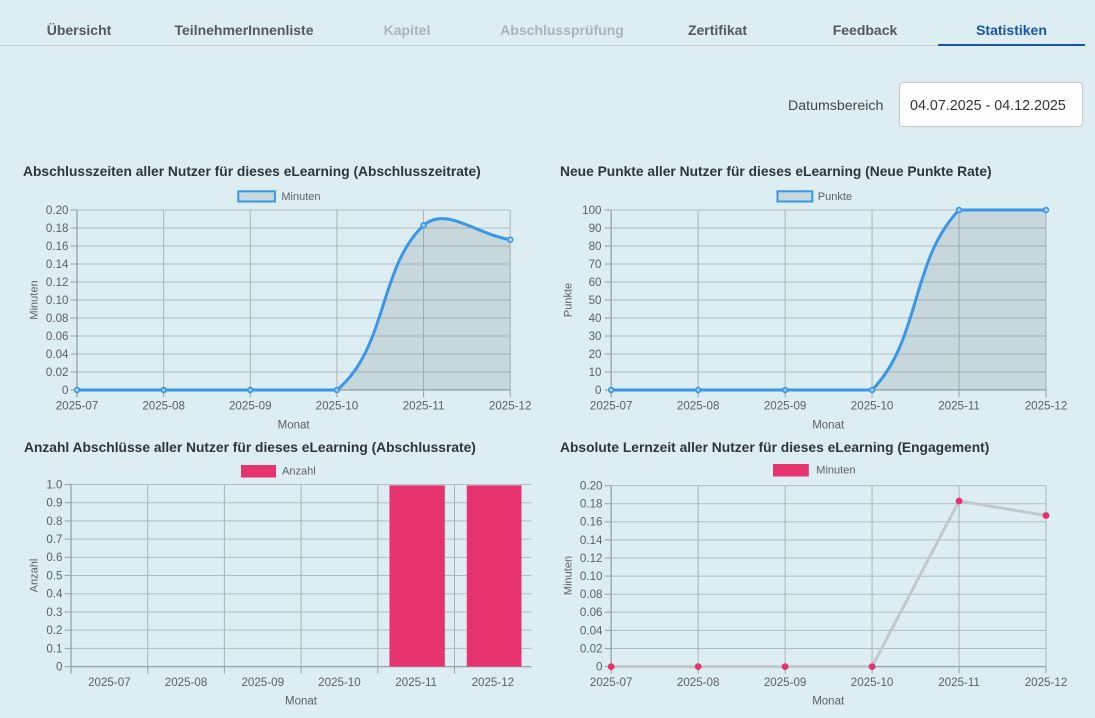  What do you see at coordinates (595, 318) in the screenshot?
I see `svg-text: 40` at bounding box center [595, 318].